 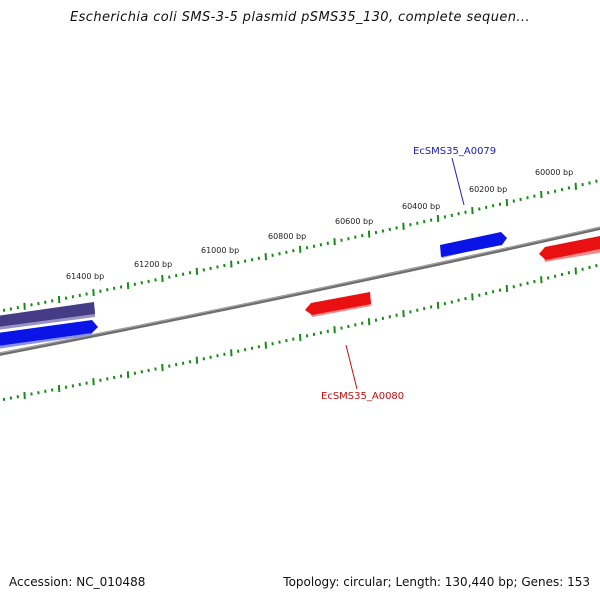 I want to click on scale-label: 60400 bp, so click(x=421, y=206).